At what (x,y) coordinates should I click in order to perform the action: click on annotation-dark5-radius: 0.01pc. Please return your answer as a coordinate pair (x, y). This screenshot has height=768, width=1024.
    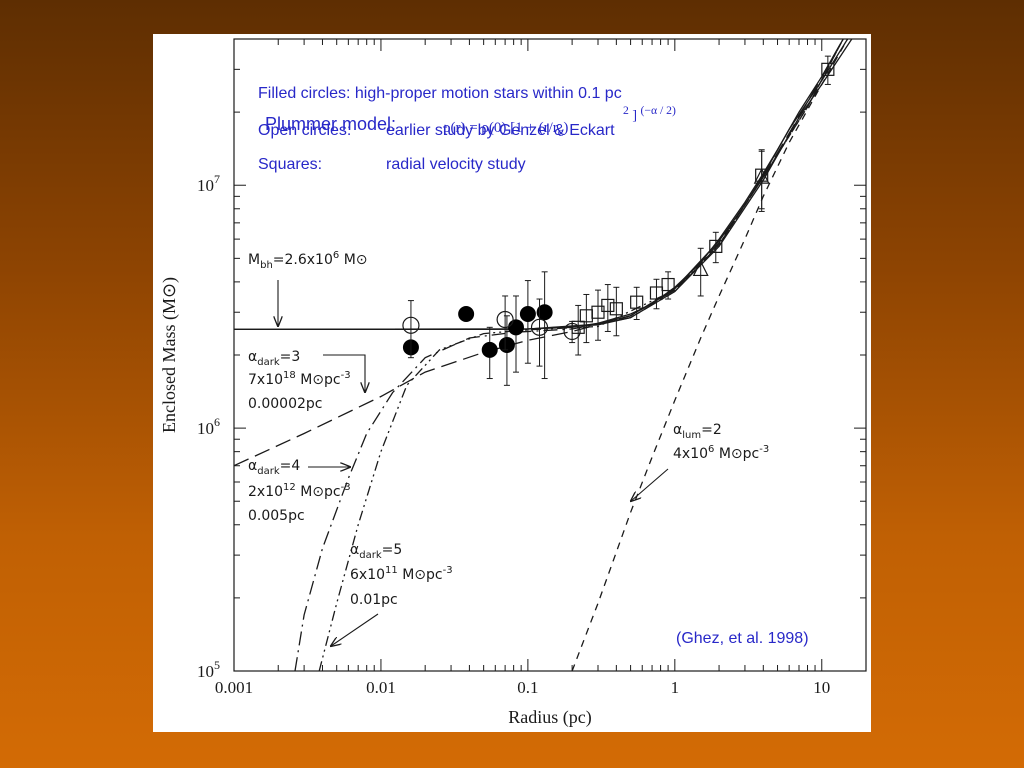
    Looking at the image, I should click on (374, 600).